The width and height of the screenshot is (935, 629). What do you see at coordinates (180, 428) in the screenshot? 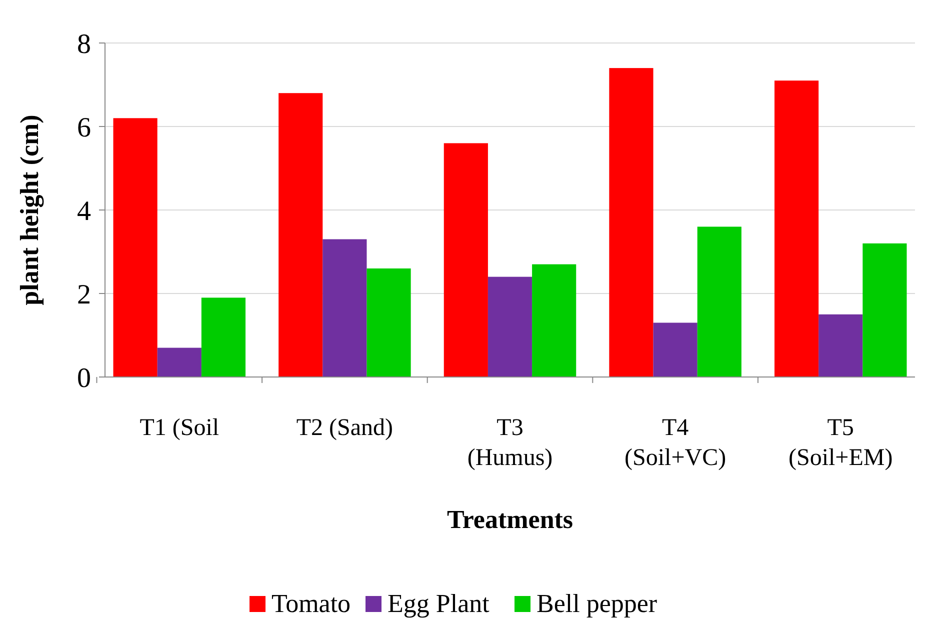
I see `x-tick-label: T1 (Soil` at bounding box center [180, 428].